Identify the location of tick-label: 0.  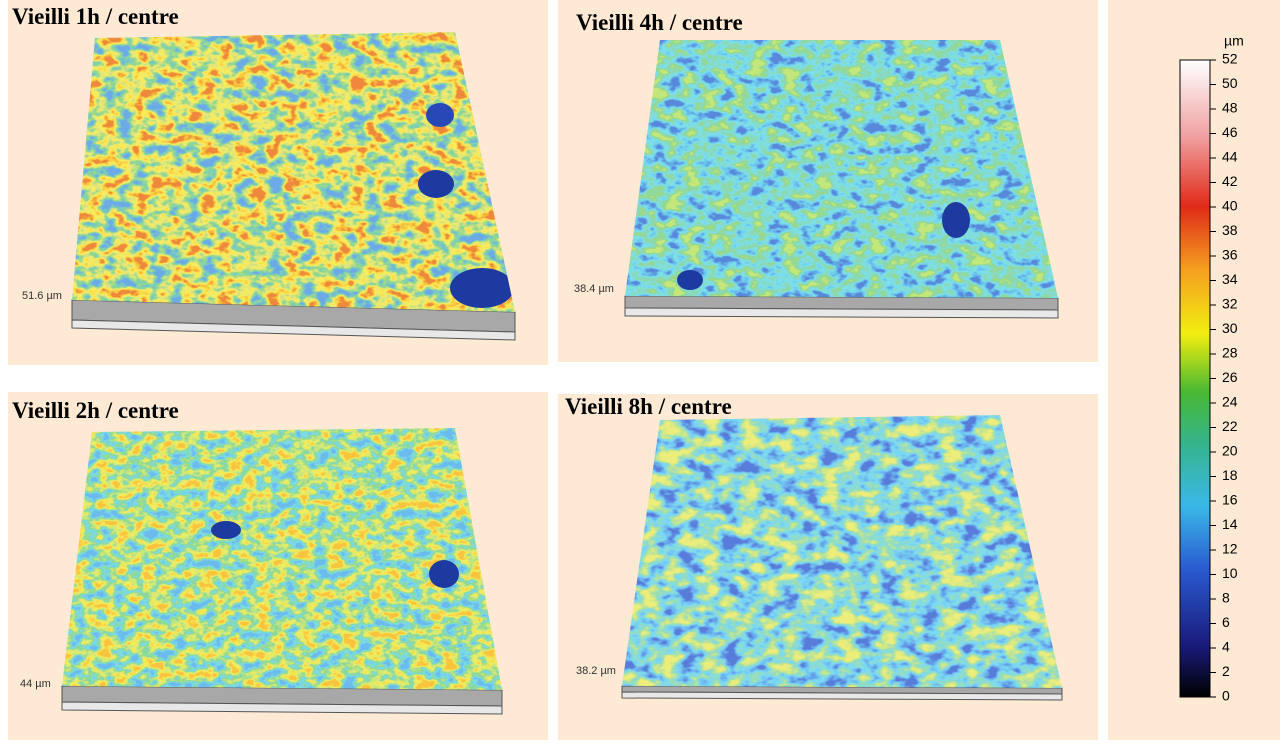
(1226, 696).